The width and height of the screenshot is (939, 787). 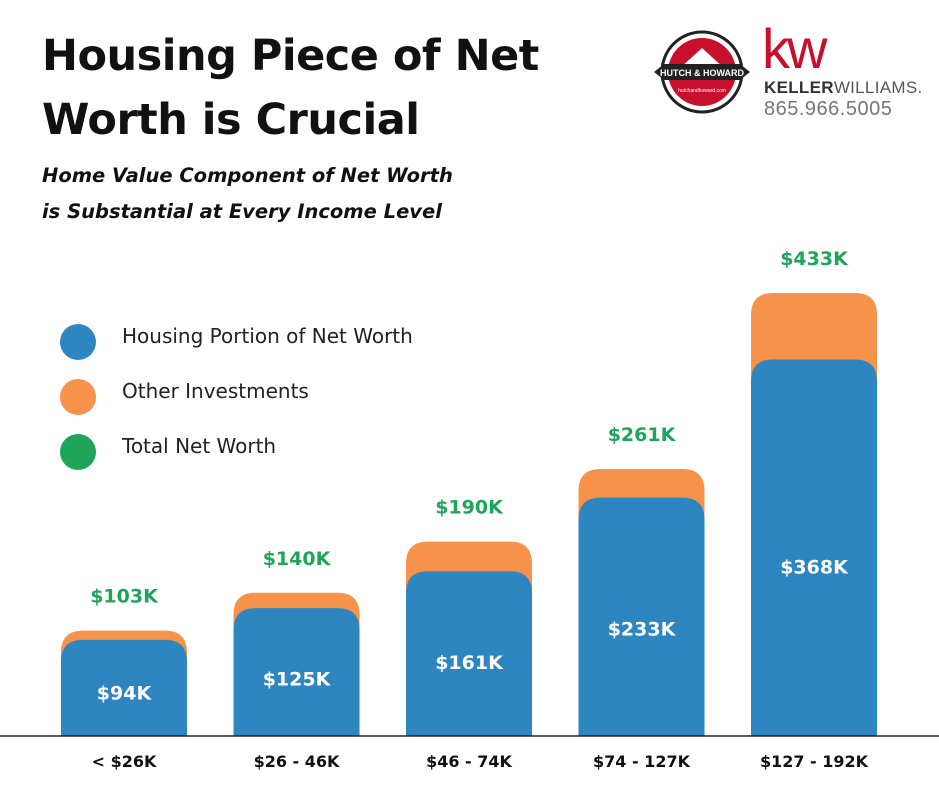 I want to click on data-label-housing: $125K, so click(x=297, y=679).